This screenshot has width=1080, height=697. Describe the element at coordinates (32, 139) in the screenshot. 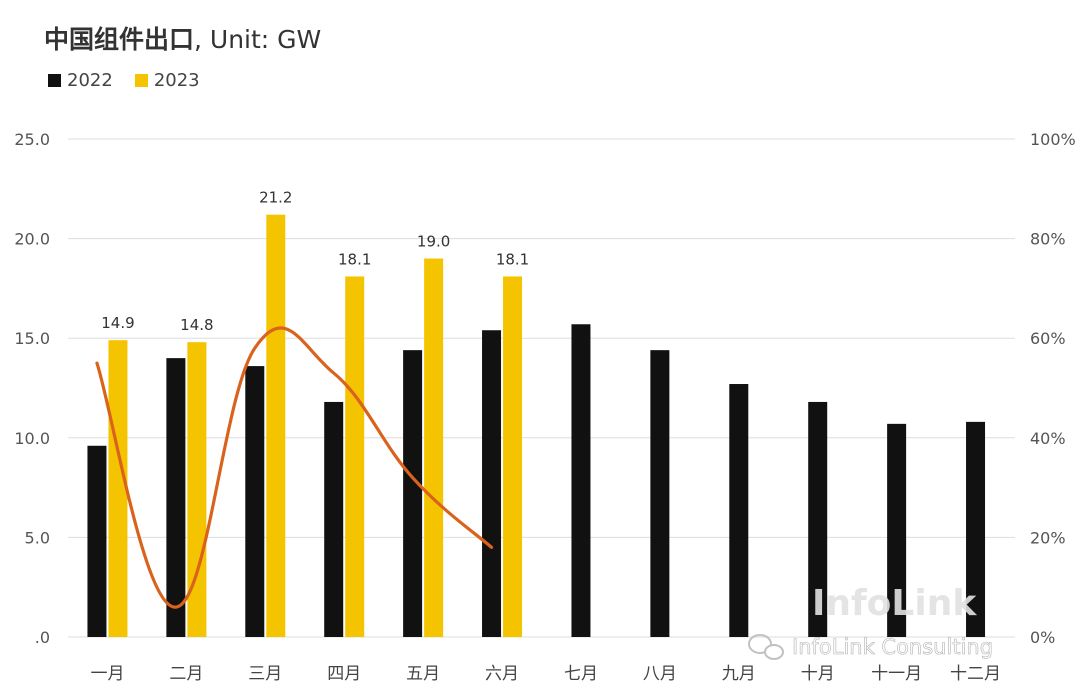

I see `y-tick-label: 25.0` at that location.